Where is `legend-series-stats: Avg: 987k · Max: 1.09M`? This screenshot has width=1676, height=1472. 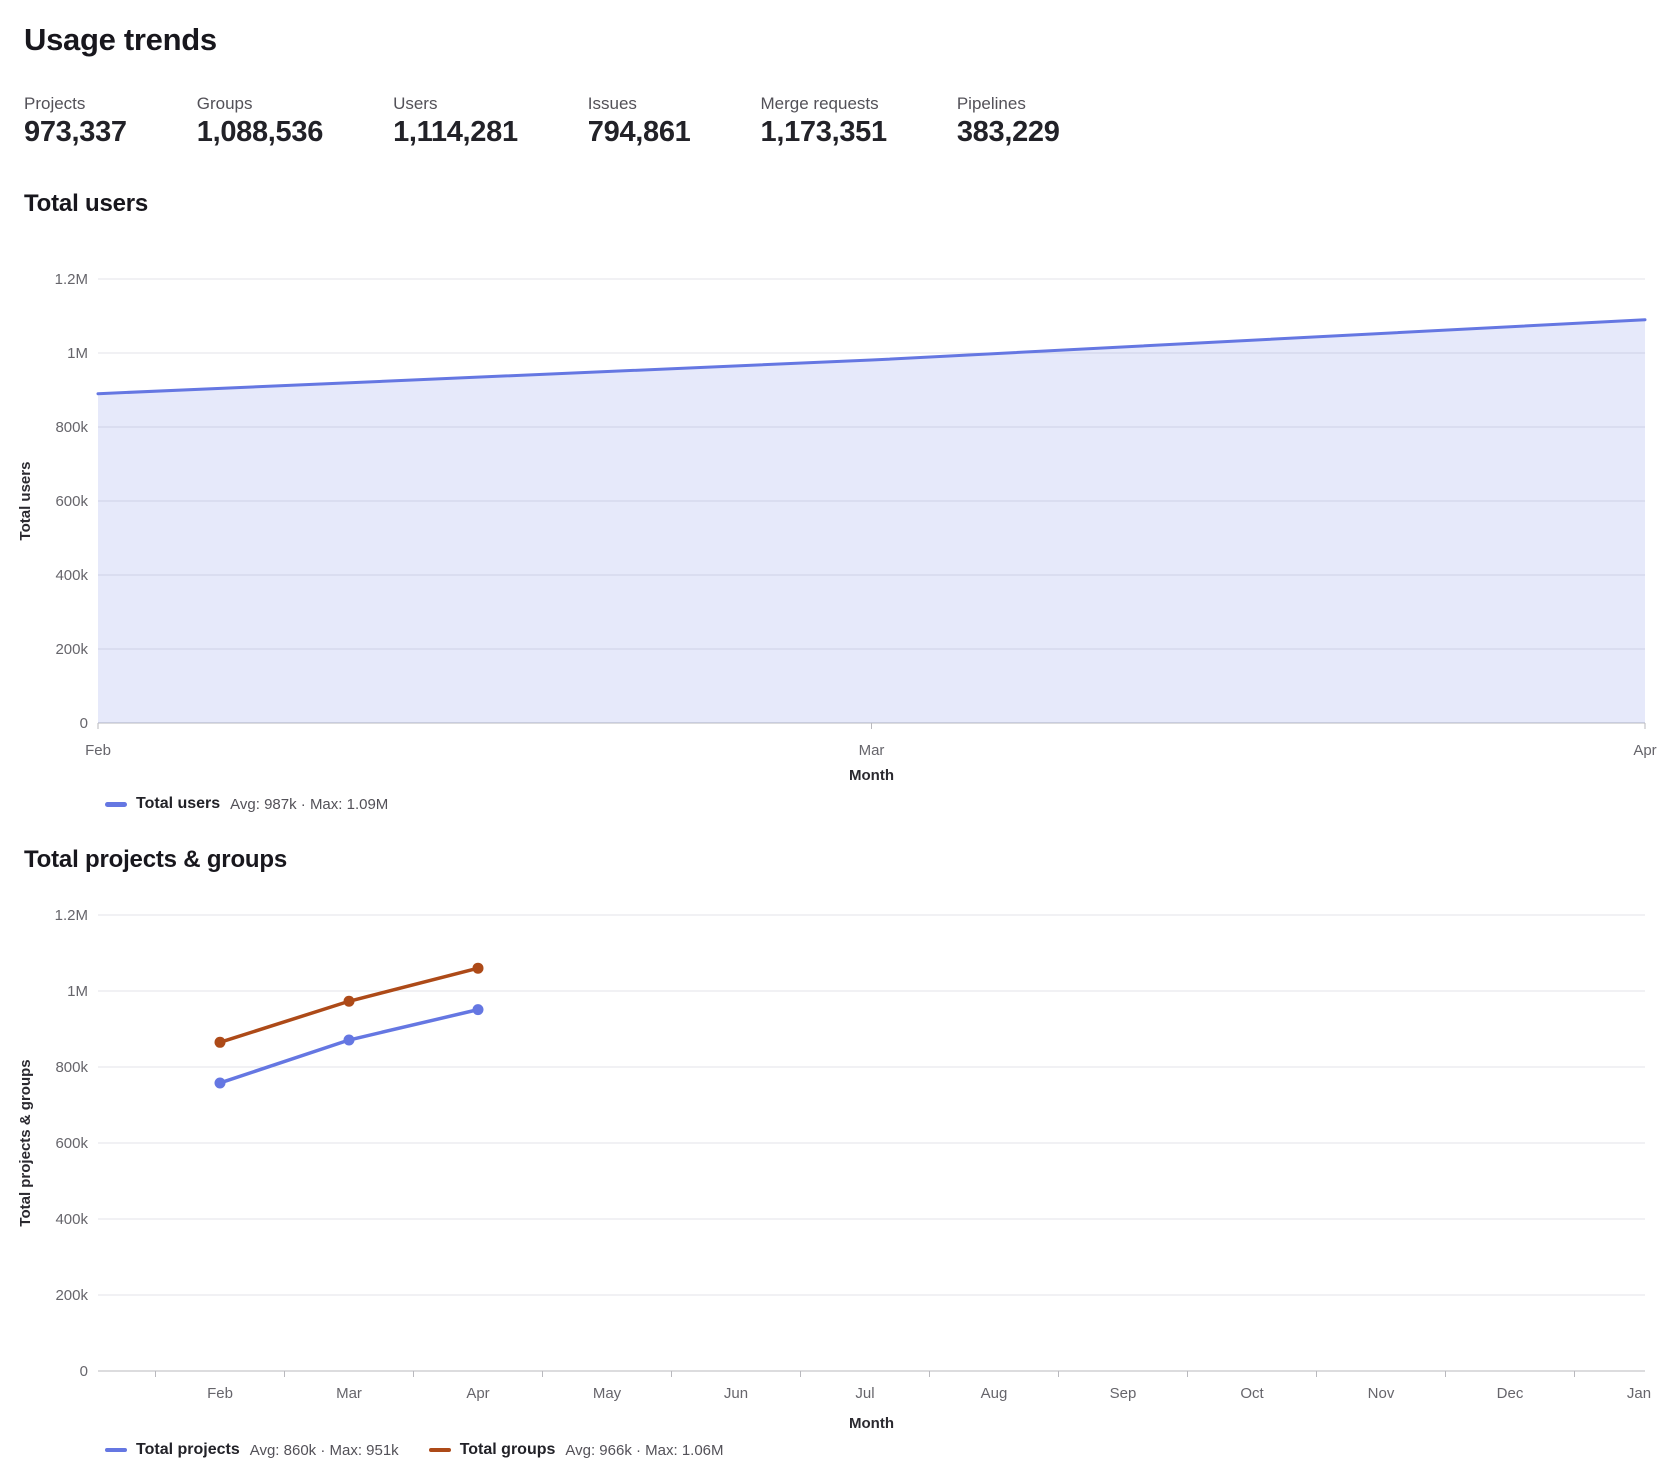
legend-series-stats: Avg: 987k · Max: 1.09M is located at coordinates (309, 804).